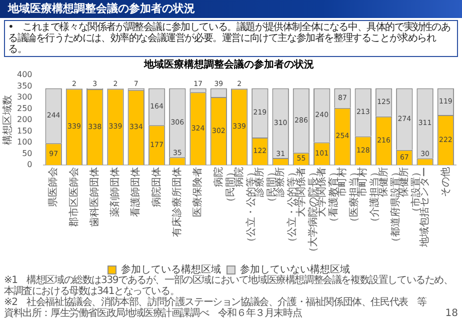 The width and height of the screenshot is (462, 320). Describe the element at coordinates (24, 119) in the screenshot. I see `y-tick-label: 200` at that location.